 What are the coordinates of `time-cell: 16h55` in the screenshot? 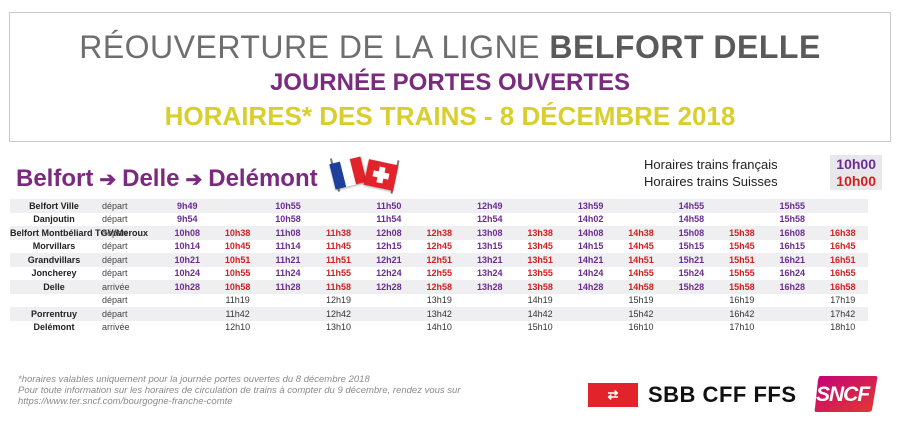 It's located at (842, 273).